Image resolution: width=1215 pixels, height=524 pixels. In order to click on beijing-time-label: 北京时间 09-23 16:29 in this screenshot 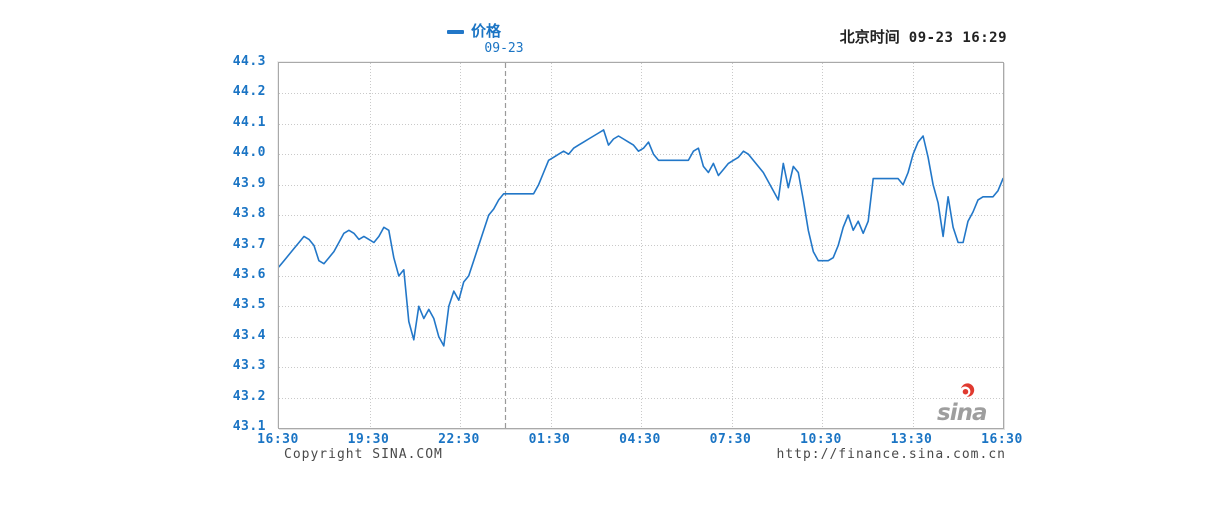, I will do `click(923, 36)`.